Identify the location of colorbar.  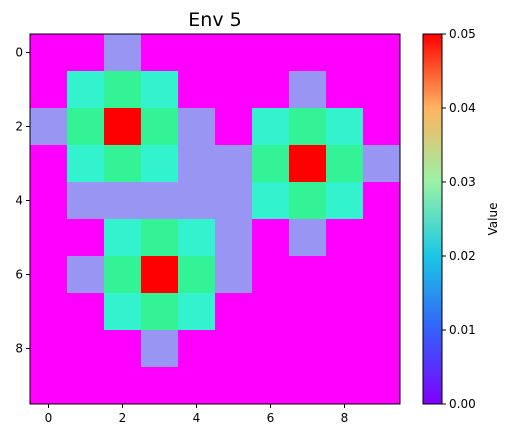
(432, 219).